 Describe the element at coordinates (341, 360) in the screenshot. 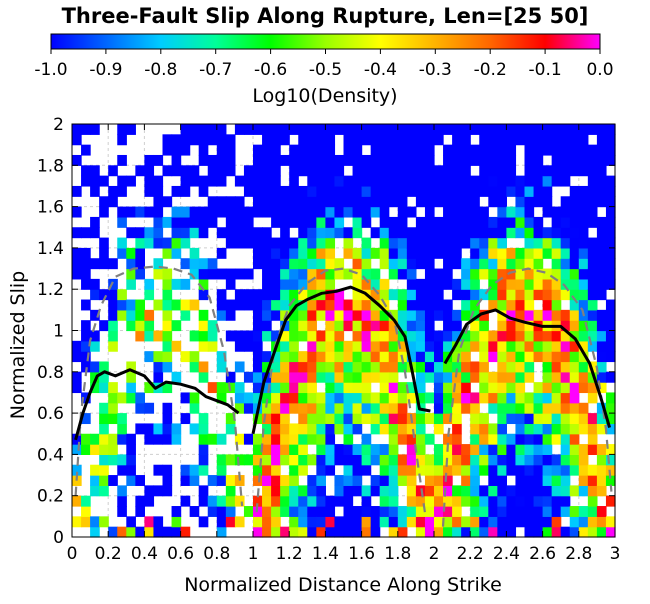

I see `mean-slip-curve` at that location.